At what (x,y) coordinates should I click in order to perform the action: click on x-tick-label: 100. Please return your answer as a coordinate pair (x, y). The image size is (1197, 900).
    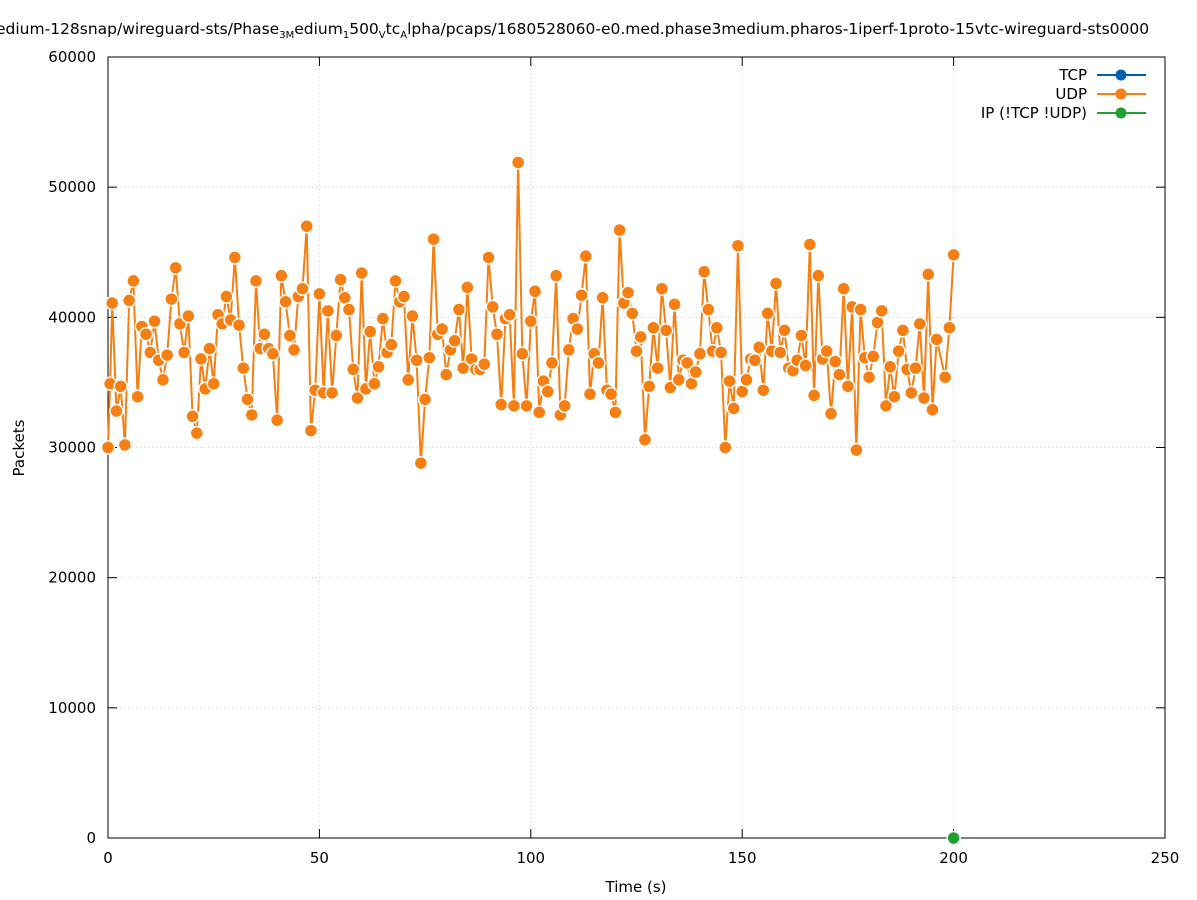
    Looking at the image, I should click on (530, 858).